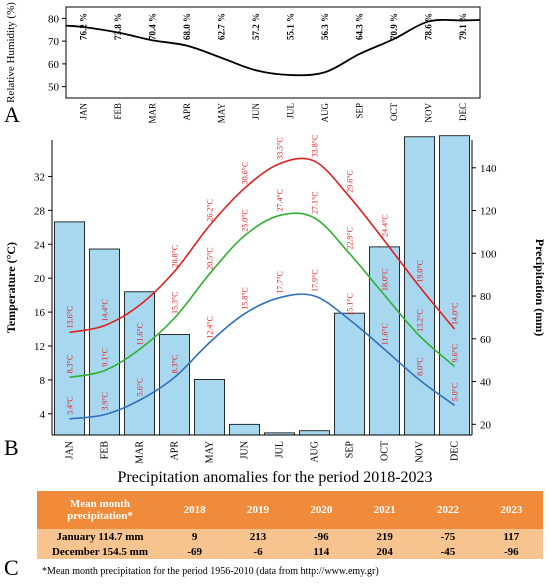  I want to click on table-cell: January 114.7 mm, so click(100, 536).